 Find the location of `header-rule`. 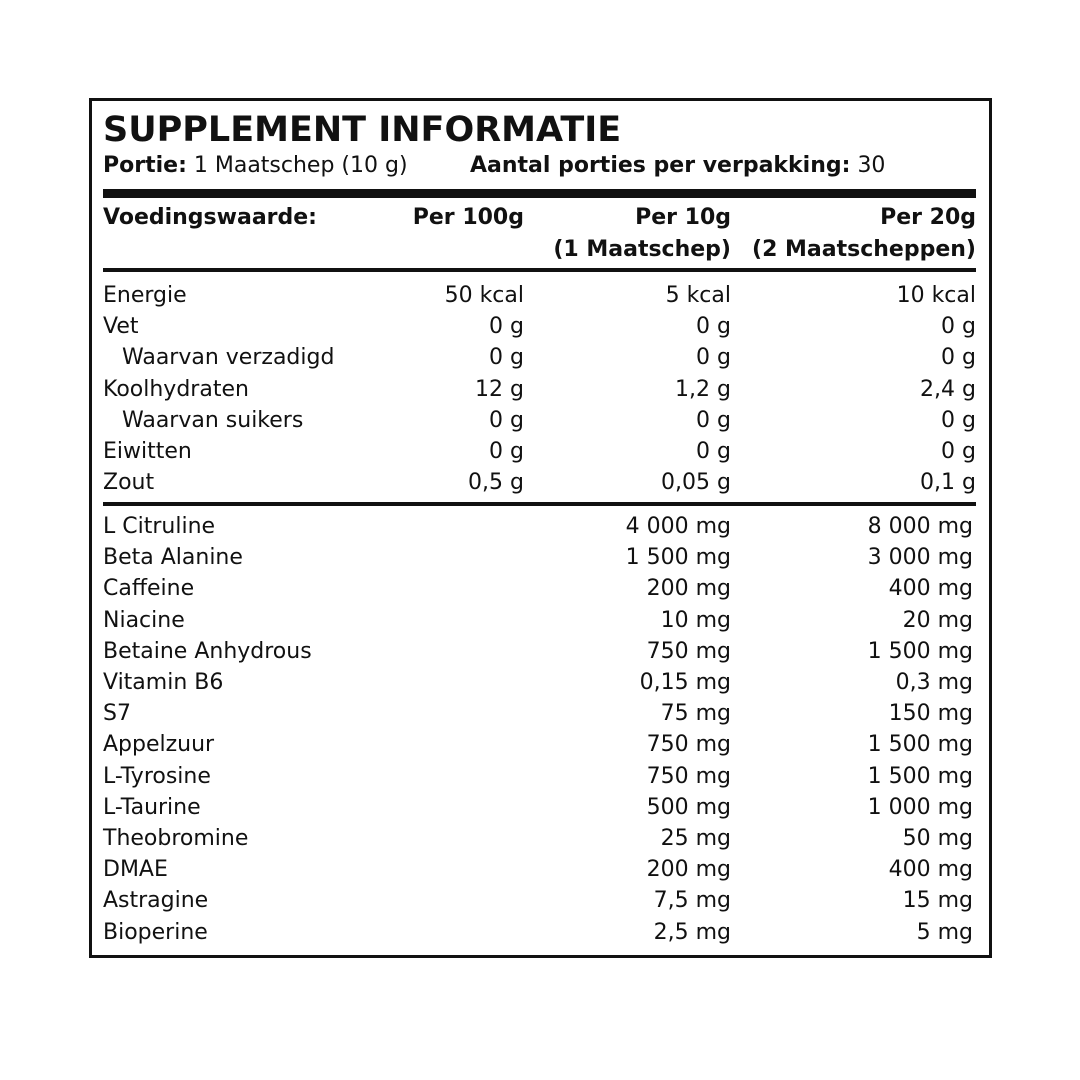

header-rule is located at coordinates (539, 270).